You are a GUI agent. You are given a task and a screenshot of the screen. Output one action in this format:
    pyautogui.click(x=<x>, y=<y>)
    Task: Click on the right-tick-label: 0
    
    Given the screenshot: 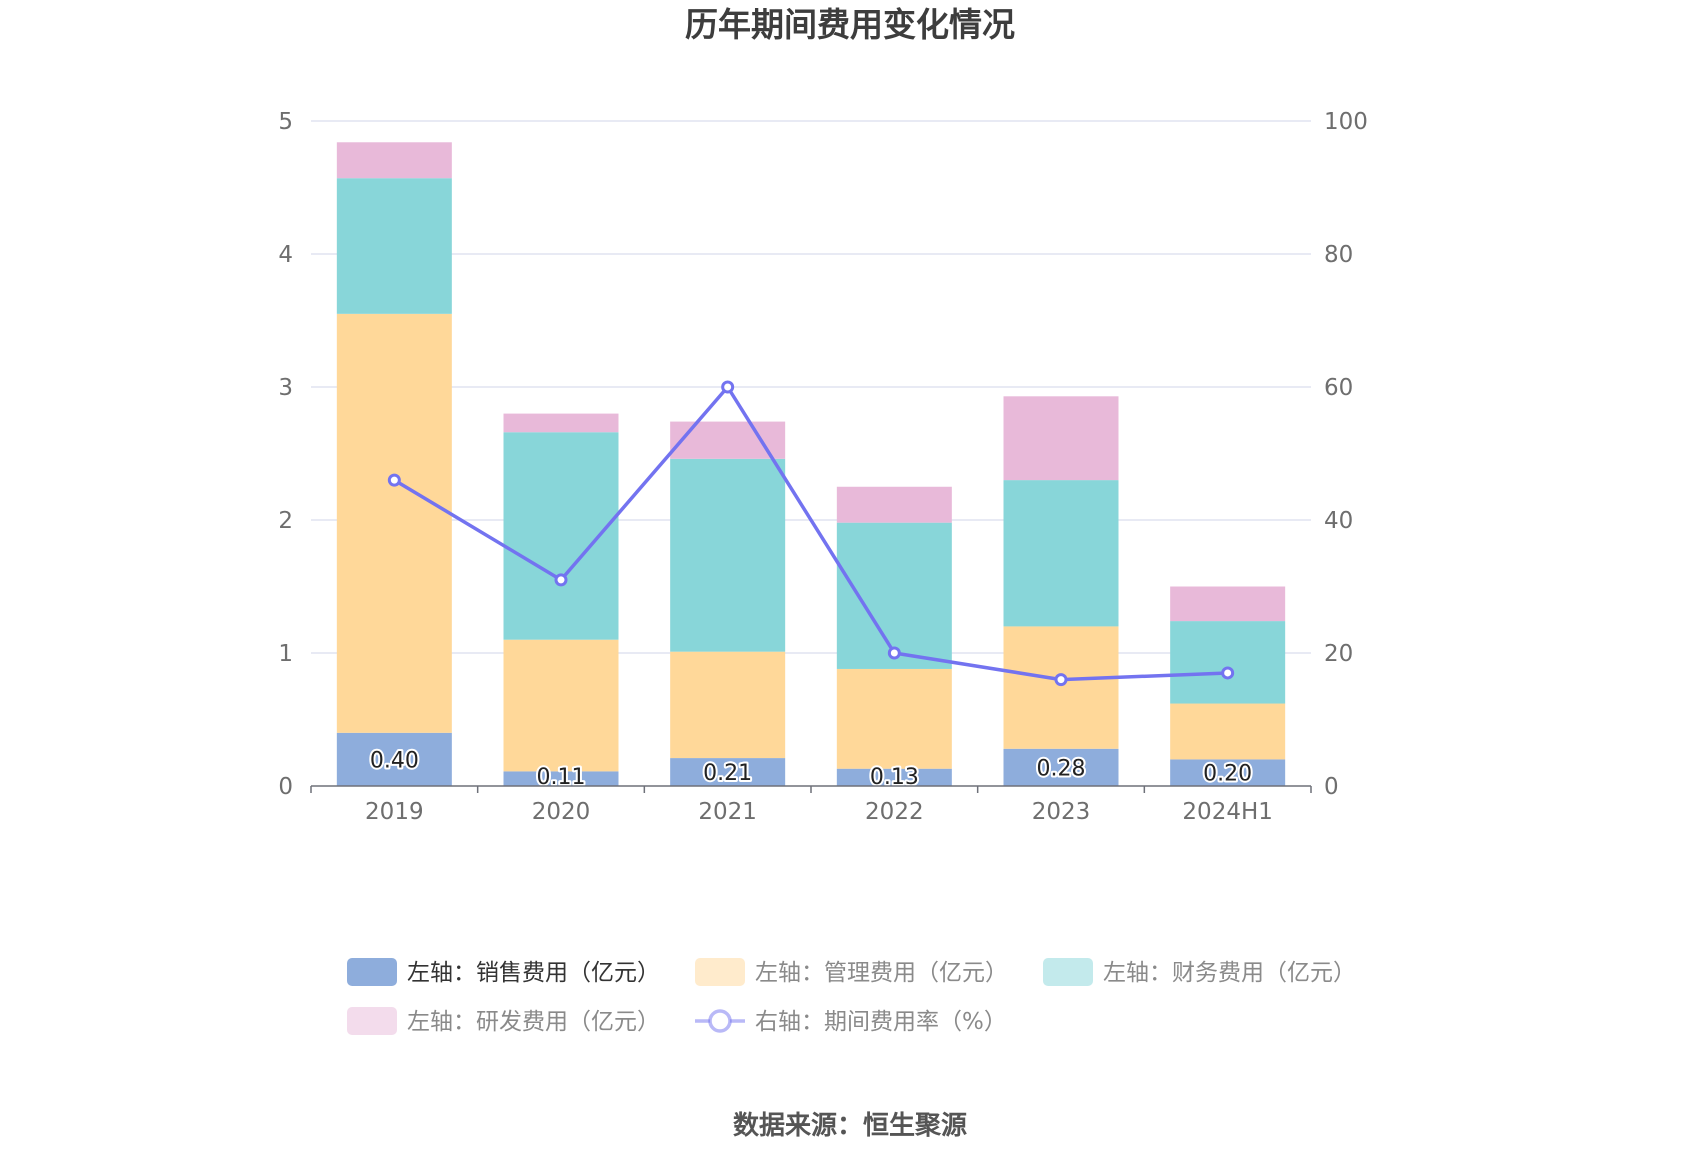 What is the action you would take?
    pyautogui.click(x=1331, y=787)
    